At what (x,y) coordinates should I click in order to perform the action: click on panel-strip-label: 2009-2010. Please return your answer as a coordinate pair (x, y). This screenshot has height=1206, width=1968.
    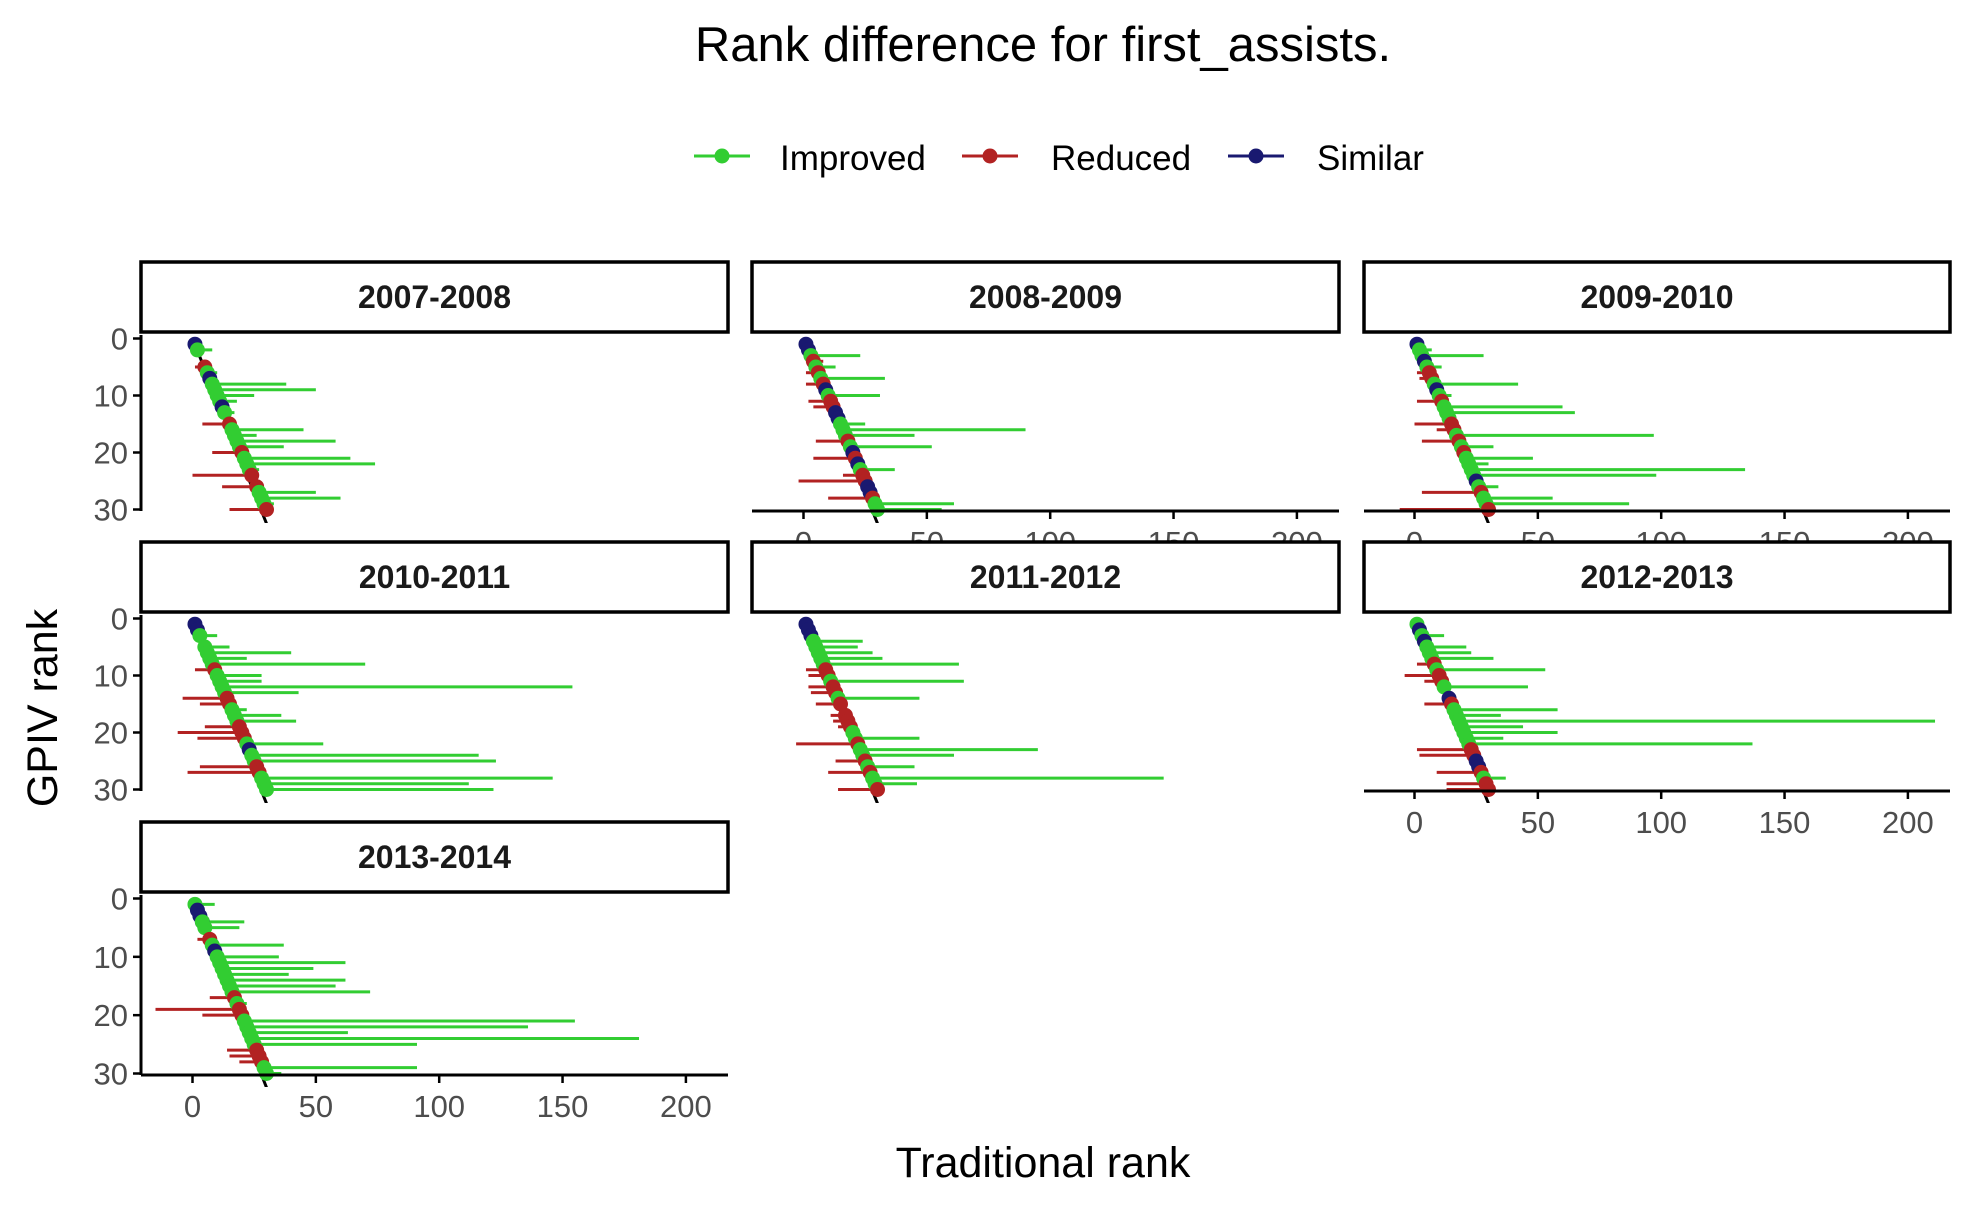
    Looking at the image, I should click on (1656, 297).